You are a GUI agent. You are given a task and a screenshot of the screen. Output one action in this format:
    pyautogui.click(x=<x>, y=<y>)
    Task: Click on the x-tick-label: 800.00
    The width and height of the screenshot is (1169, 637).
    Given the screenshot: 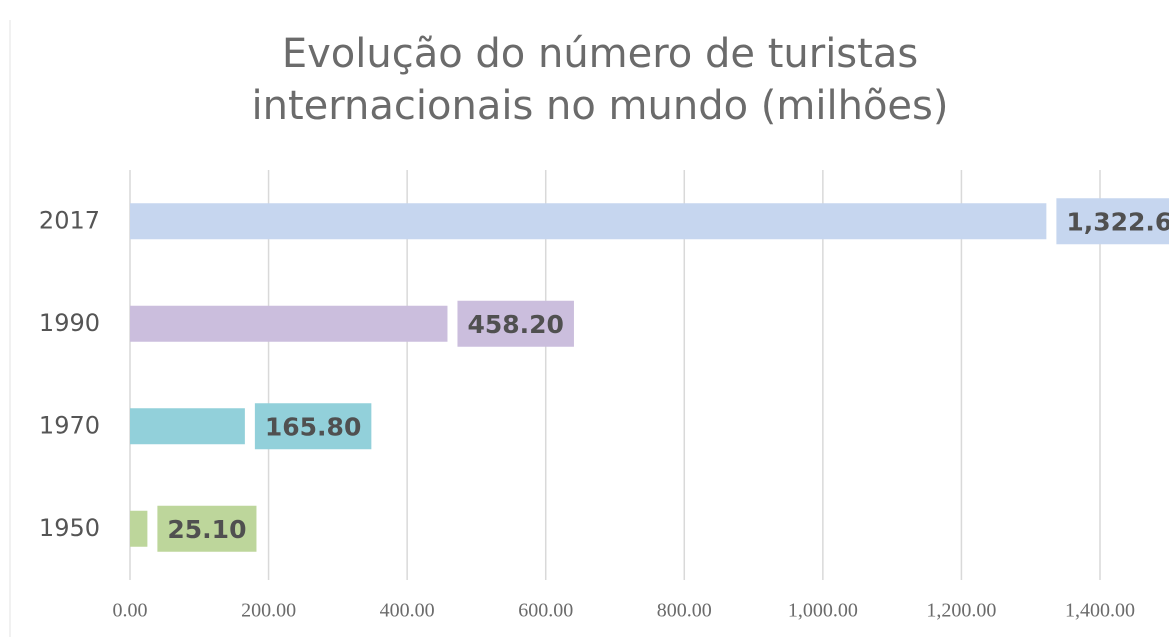 What is the action you would take?
    pyautogui.click(x=684, y=611)
    